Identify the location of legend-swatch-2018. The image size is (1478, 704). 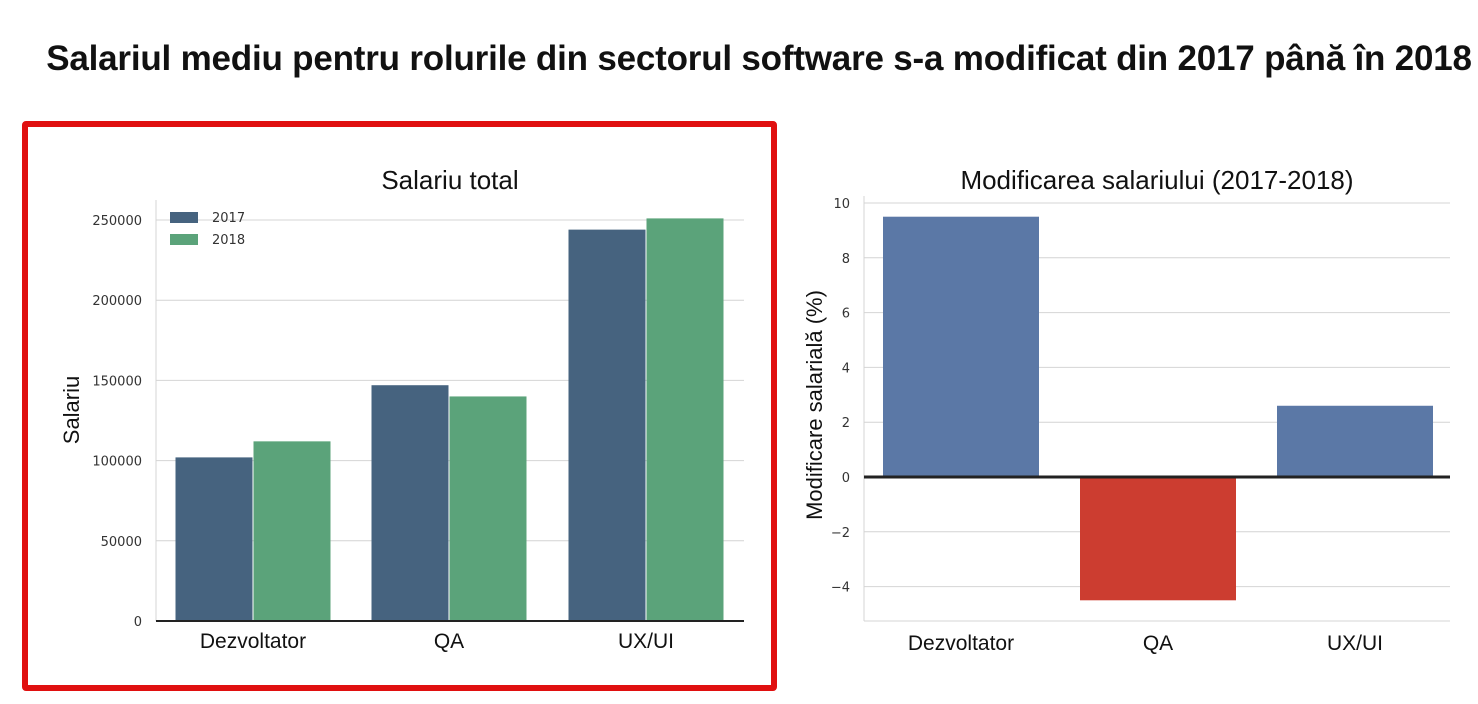
(184, 239).